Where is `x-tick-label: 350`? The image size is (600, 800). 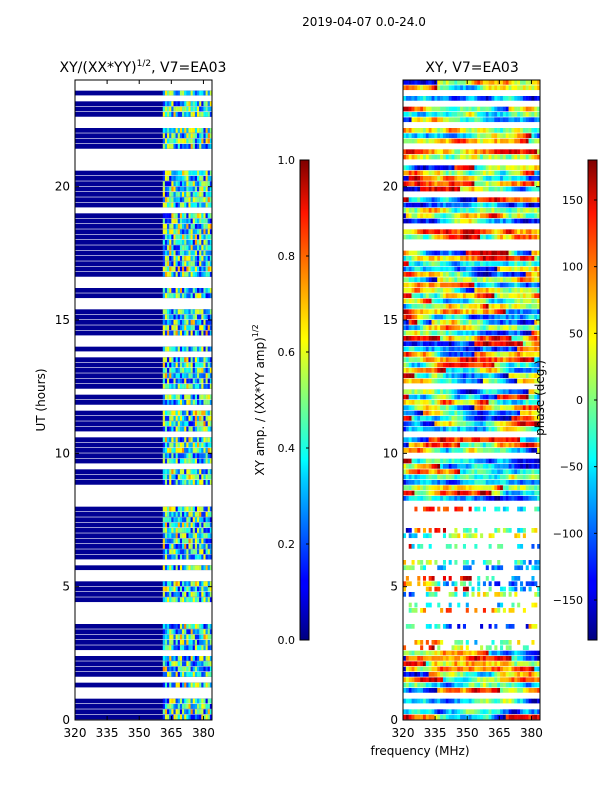
x-tick-label: 350 is located at coordinates (139, 733).